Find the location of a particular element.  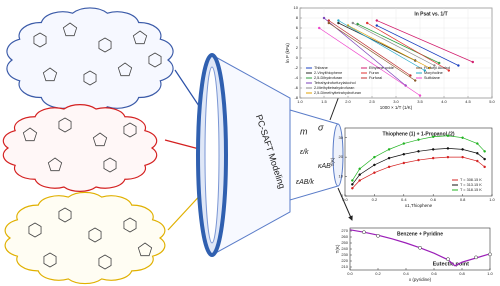

y-tick-label: 0 is located at coordinates (297, 57).